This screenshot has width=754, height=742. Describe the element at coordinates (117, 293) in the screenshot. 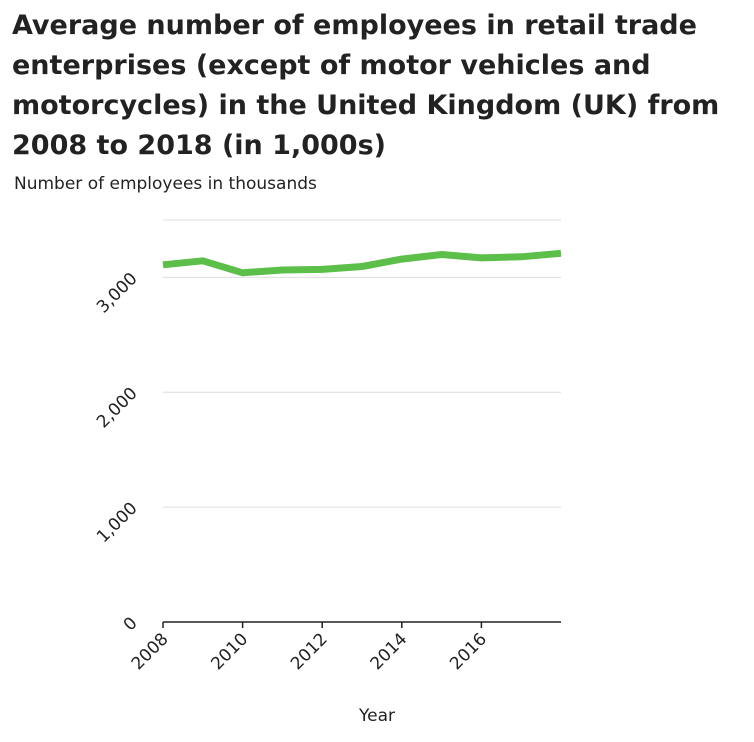

I see `y-tick-label: 3,000` at that location.